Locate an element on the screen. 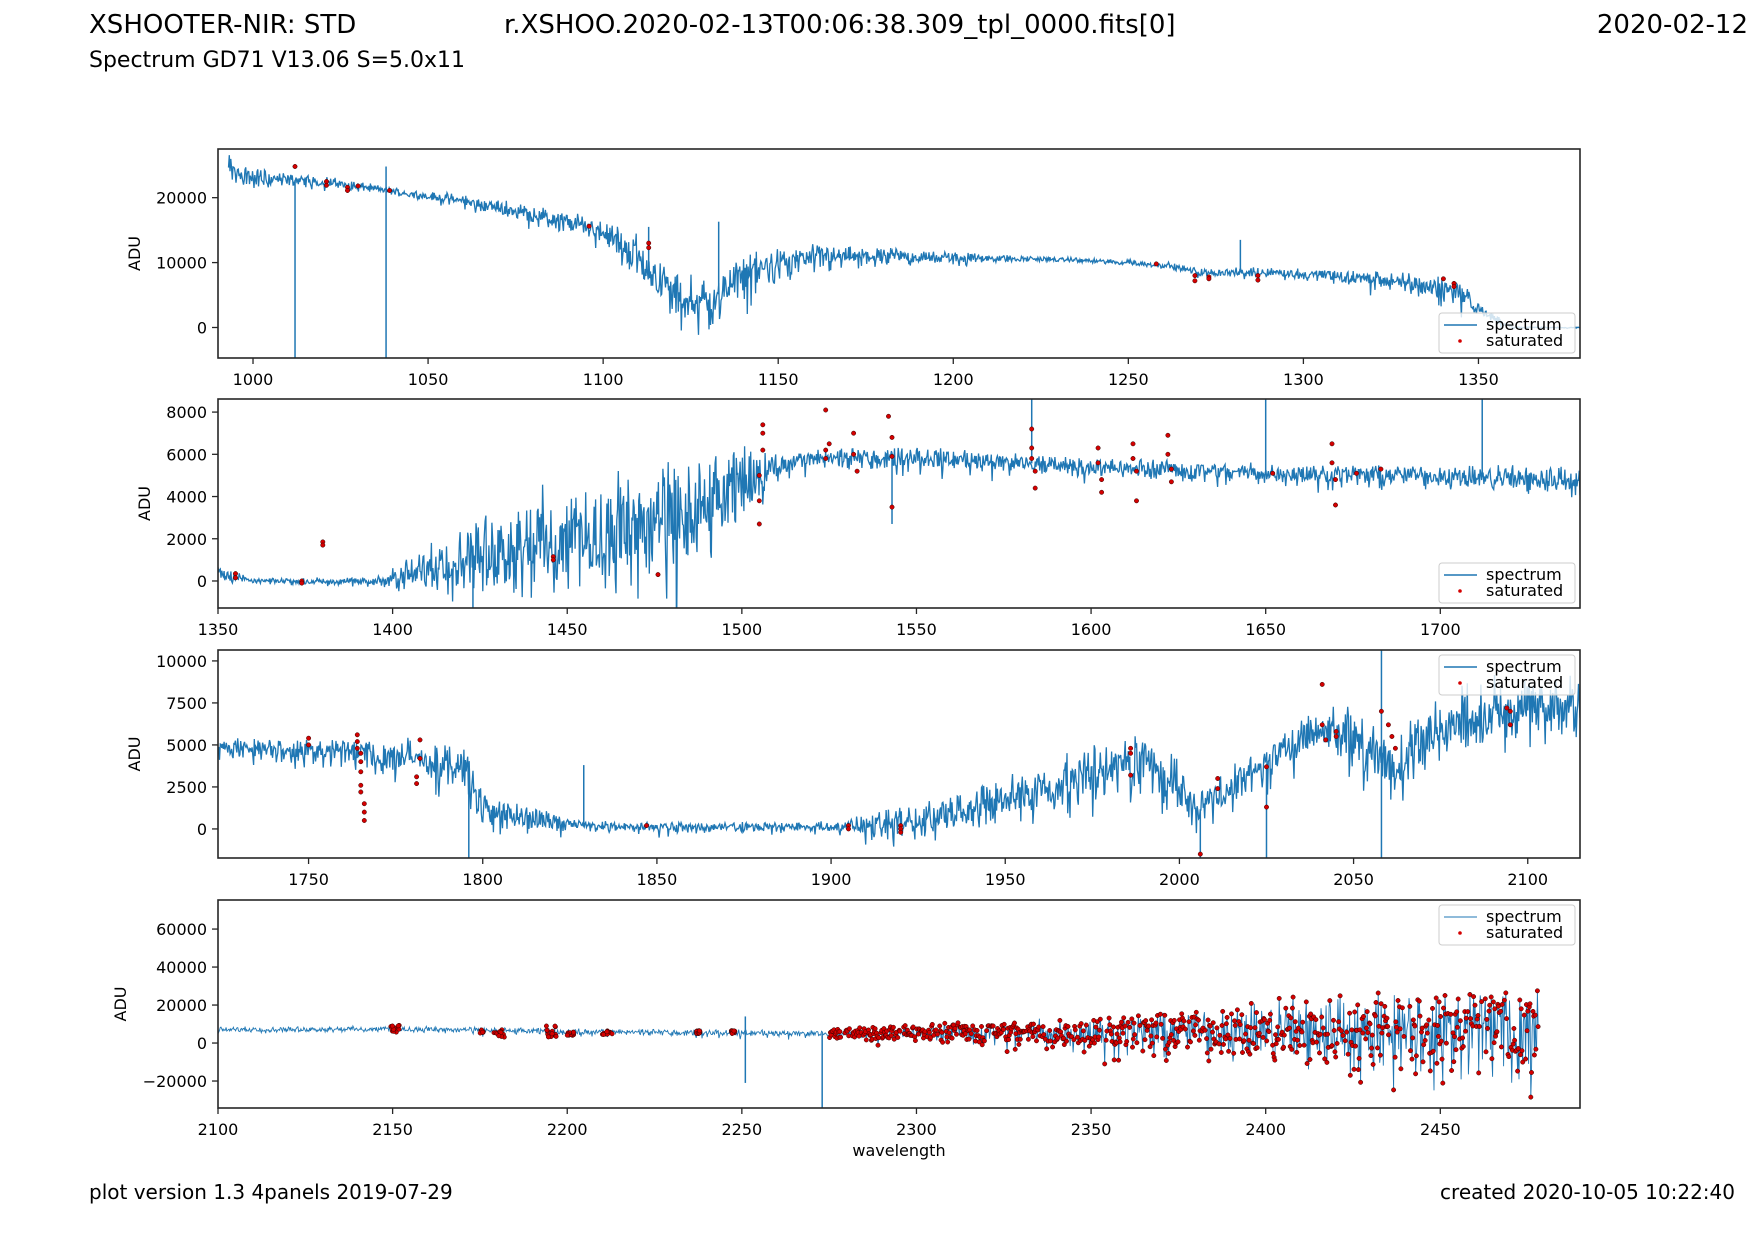 This screenshot has height=1245, width=1755. legend-dot-icon is located at coordinates (1460, 933).